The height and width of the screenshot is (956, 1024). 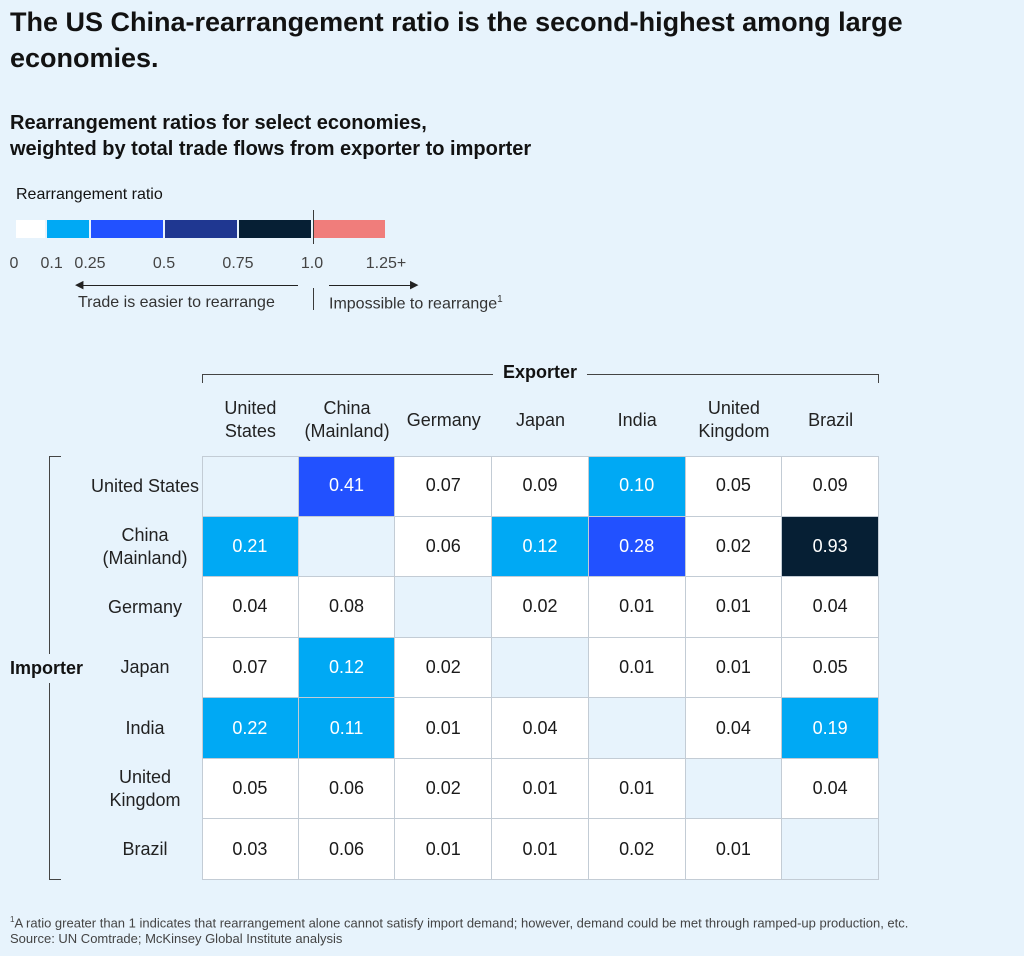 I want to click on row-header: Brazil, so click(x=145, y=849).